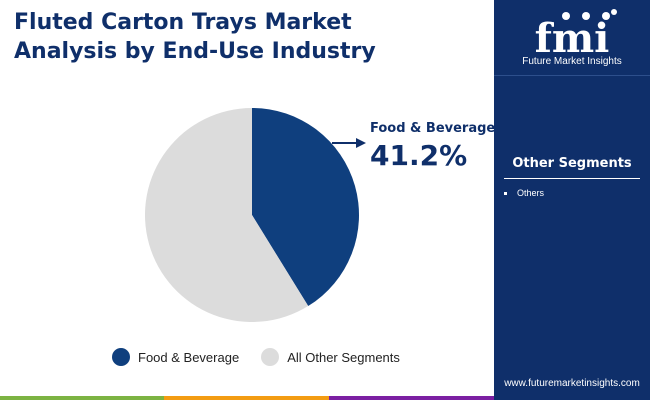 This screenshot has width=650, height=400. Describe the element at coordinates (433, 128) in the screenshot. I see `callout-label: Food & Beverage` at that location.